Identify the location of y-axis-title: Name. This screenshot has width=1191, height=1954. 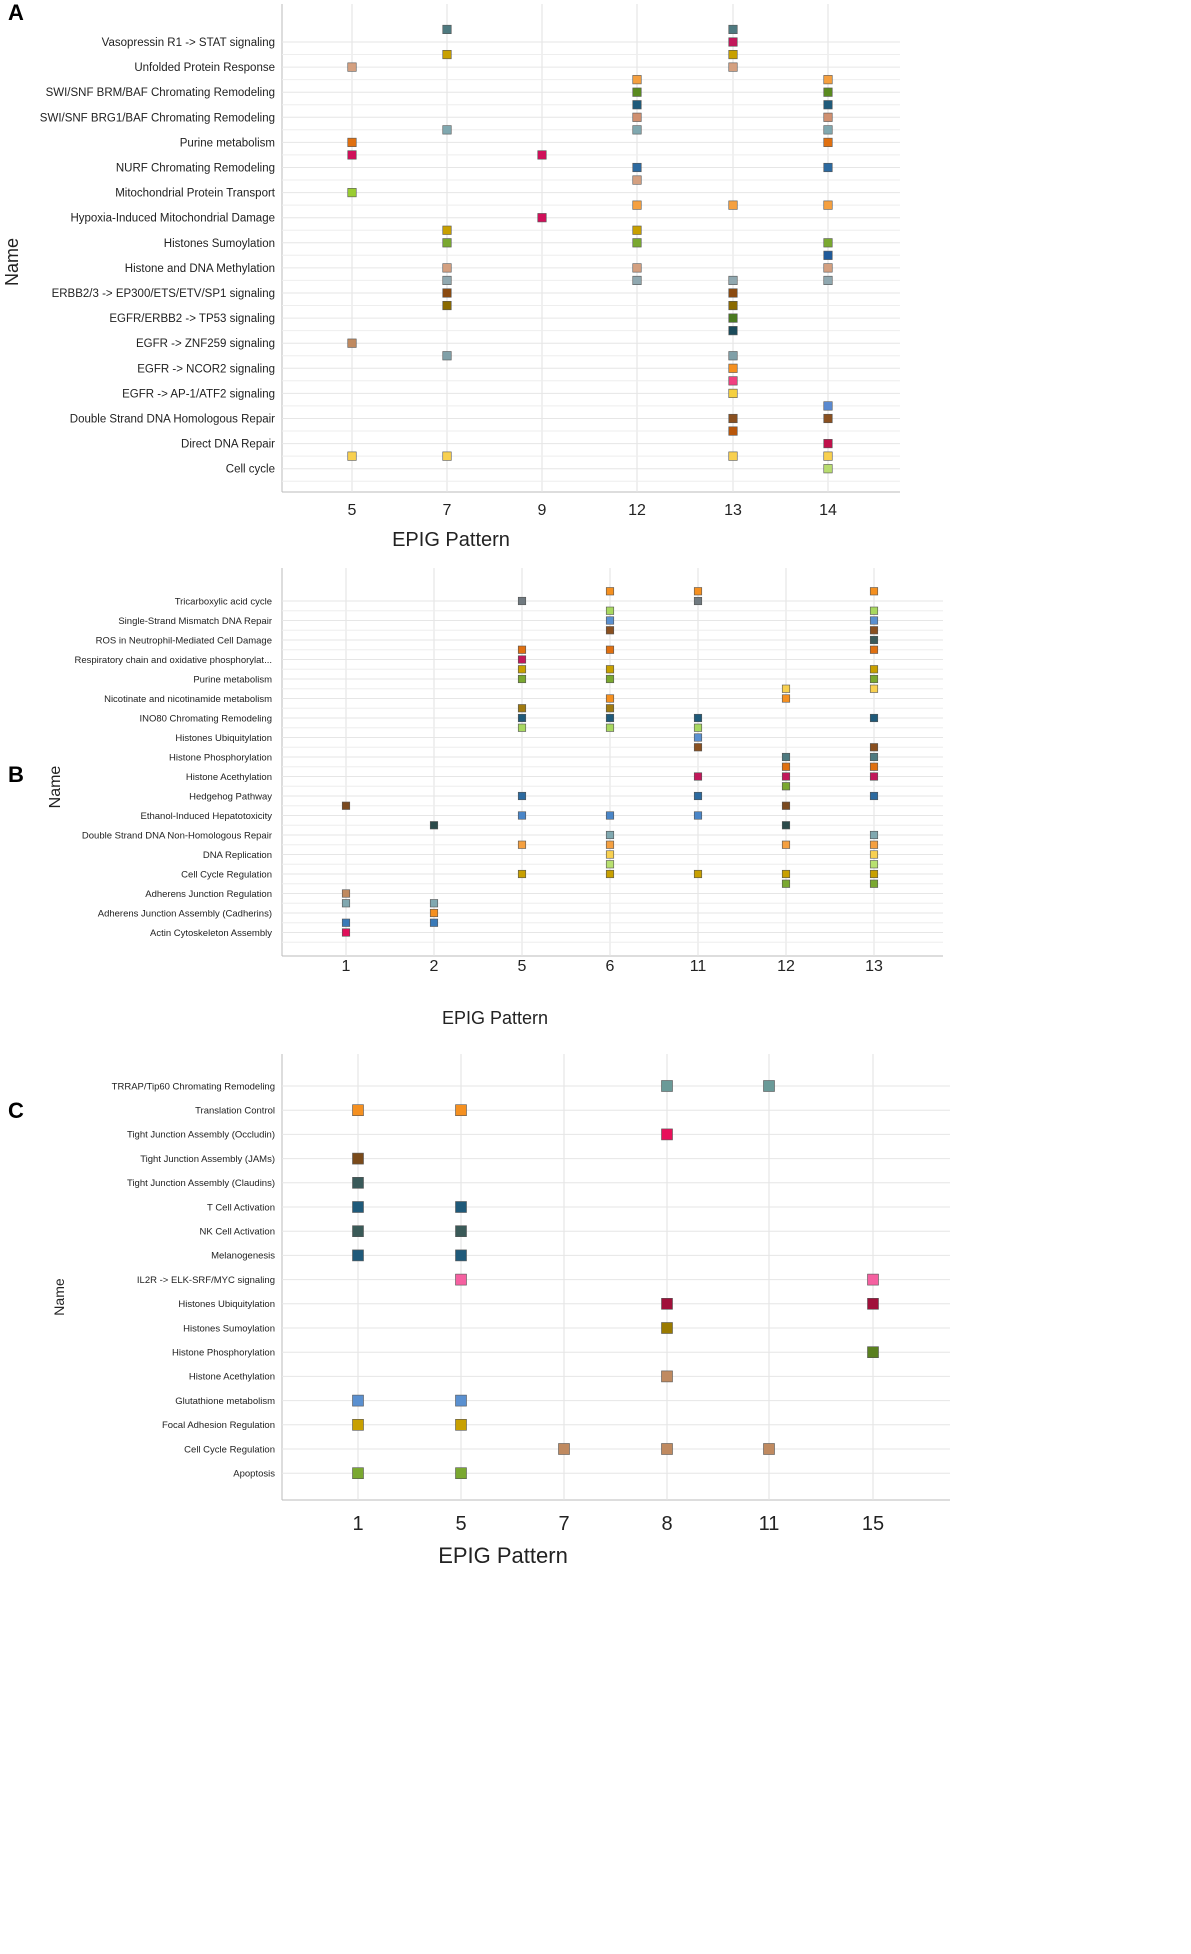
(55, 787).